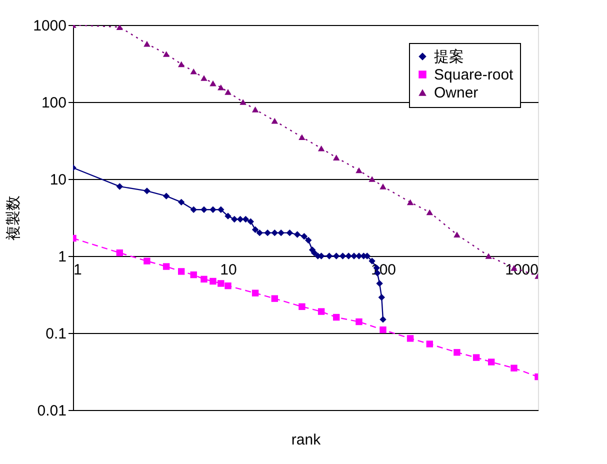  I want to click on legend-label: 提案, so click(449, 57).